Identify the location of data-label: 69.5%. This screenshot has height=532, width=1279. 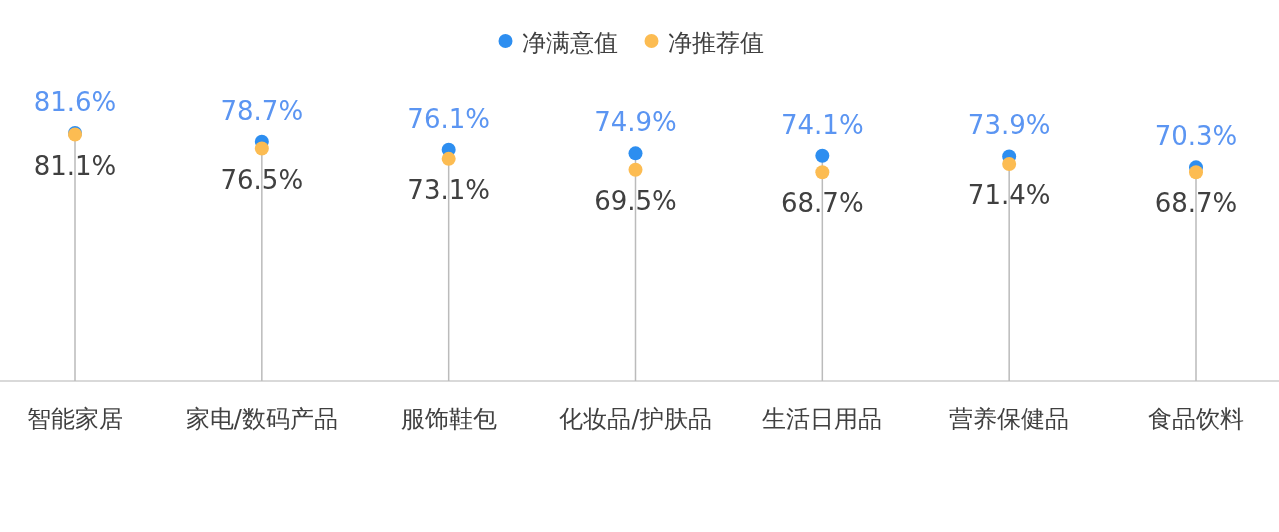
(635, 200).